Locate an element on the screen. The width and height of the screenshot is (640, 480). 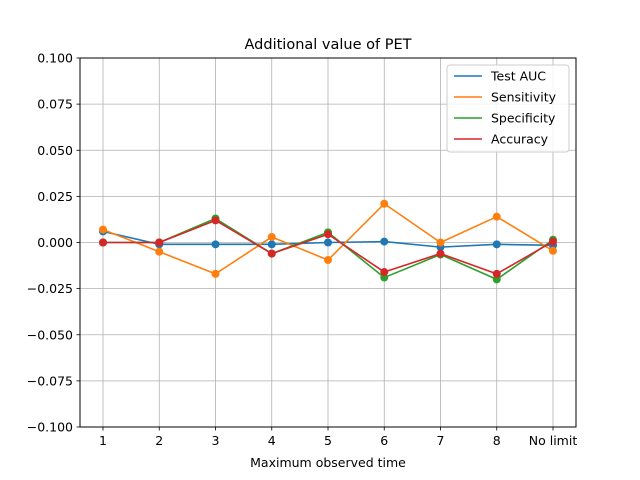
series-accuracy is located at coordinates (328, 247).